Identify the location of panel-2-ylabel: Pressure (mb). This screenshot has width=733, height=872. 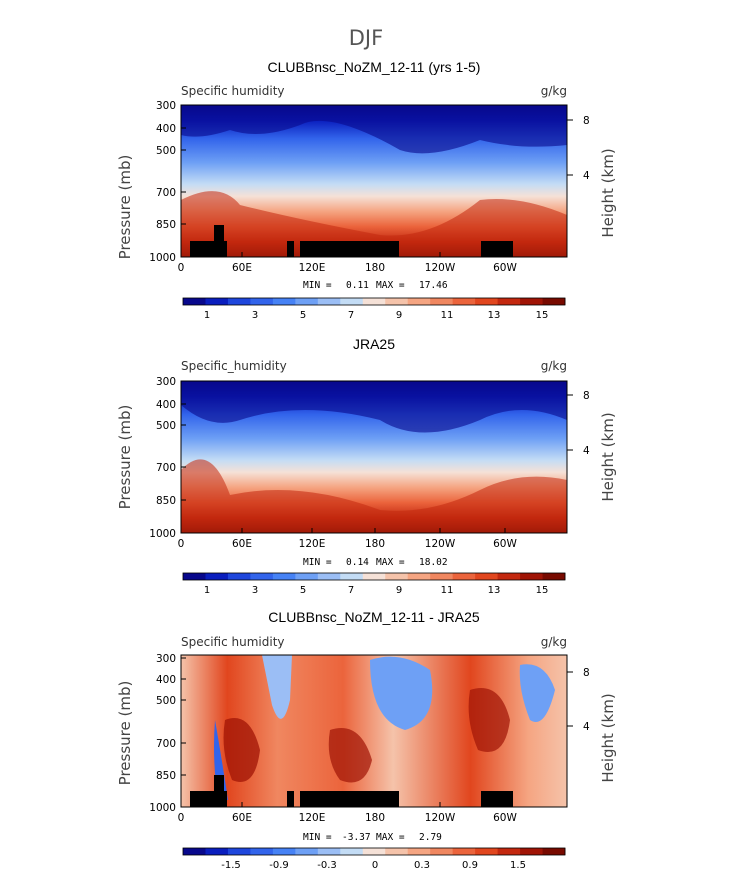
(125, 457).